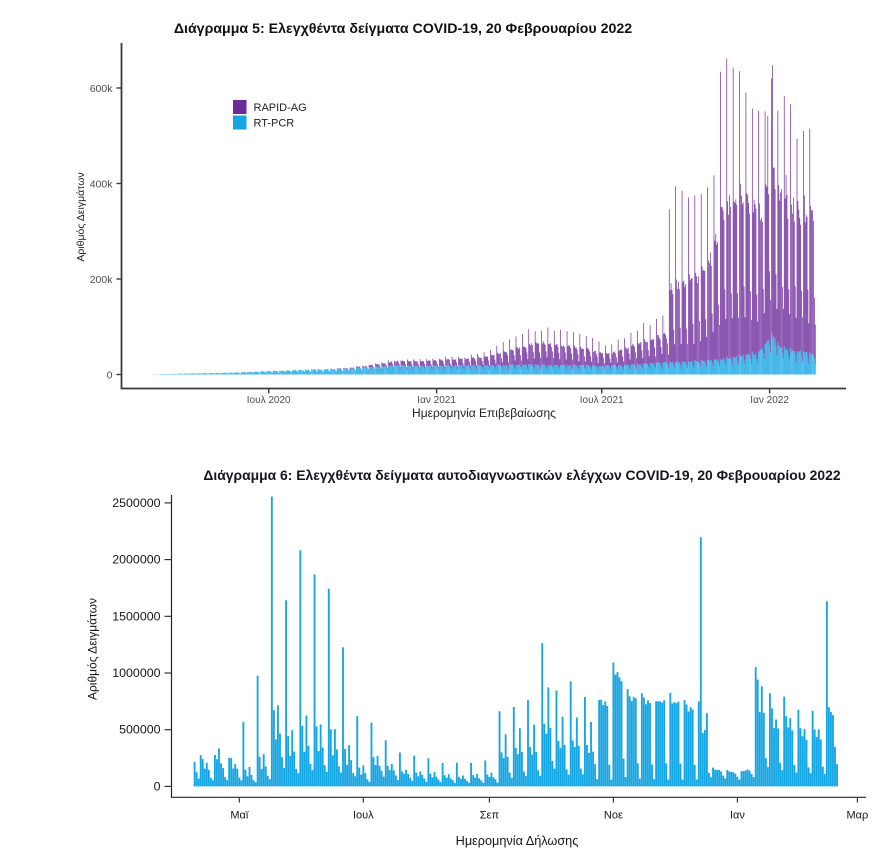 This screenshot has height=865, width=891. What do you see at coordinates (737, 816) in the screenshot?
I see `svg-text: Ιαν` at bounding box center [737, 816].